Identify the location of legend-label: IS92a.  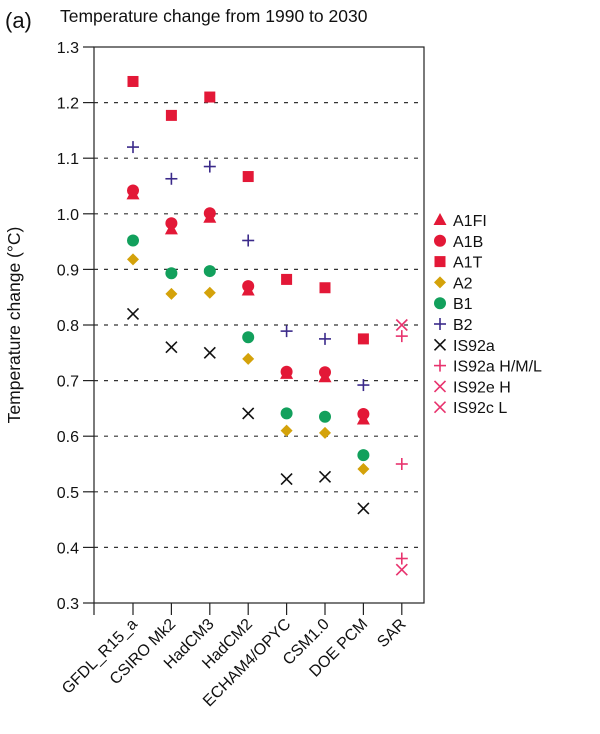
(474, 346).